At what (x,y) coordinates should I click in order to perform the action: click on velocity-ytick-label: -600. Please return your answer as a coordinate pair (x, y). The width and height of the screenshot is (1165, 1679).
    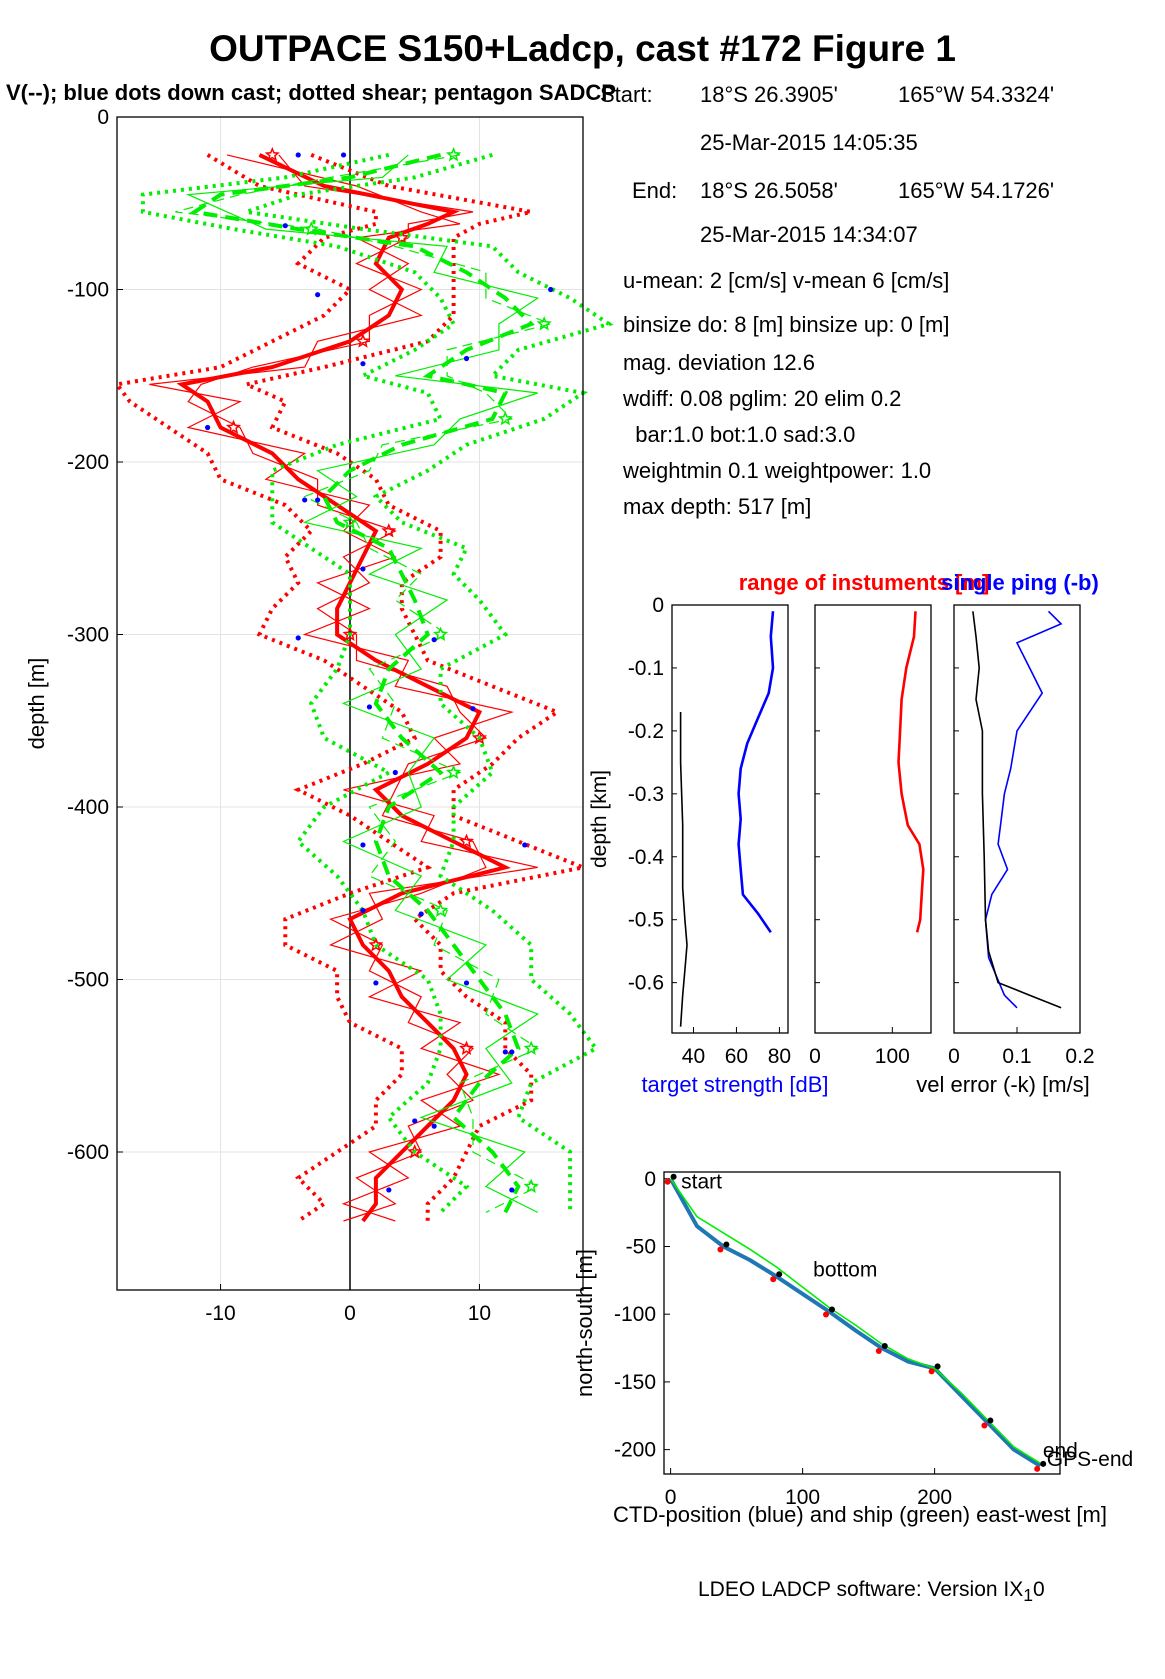
    Looking at the image, I should click on (88, 1152).